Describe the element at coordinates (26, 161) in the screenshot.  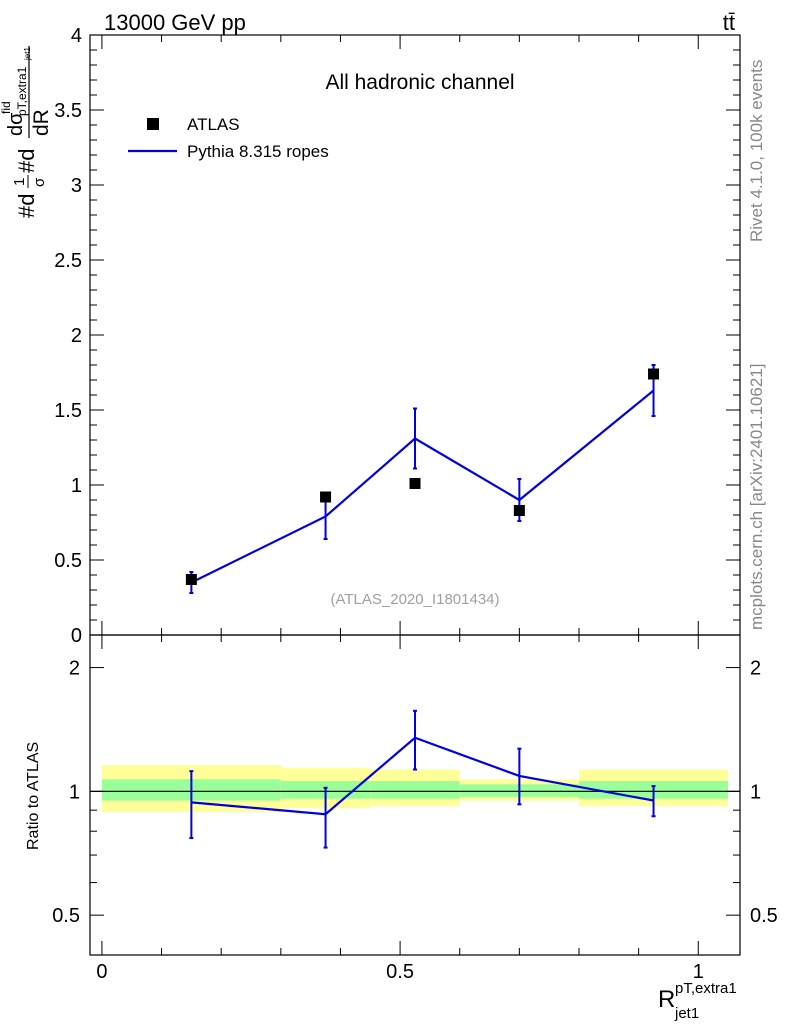
I see `y-label-d2: #d` at that location.